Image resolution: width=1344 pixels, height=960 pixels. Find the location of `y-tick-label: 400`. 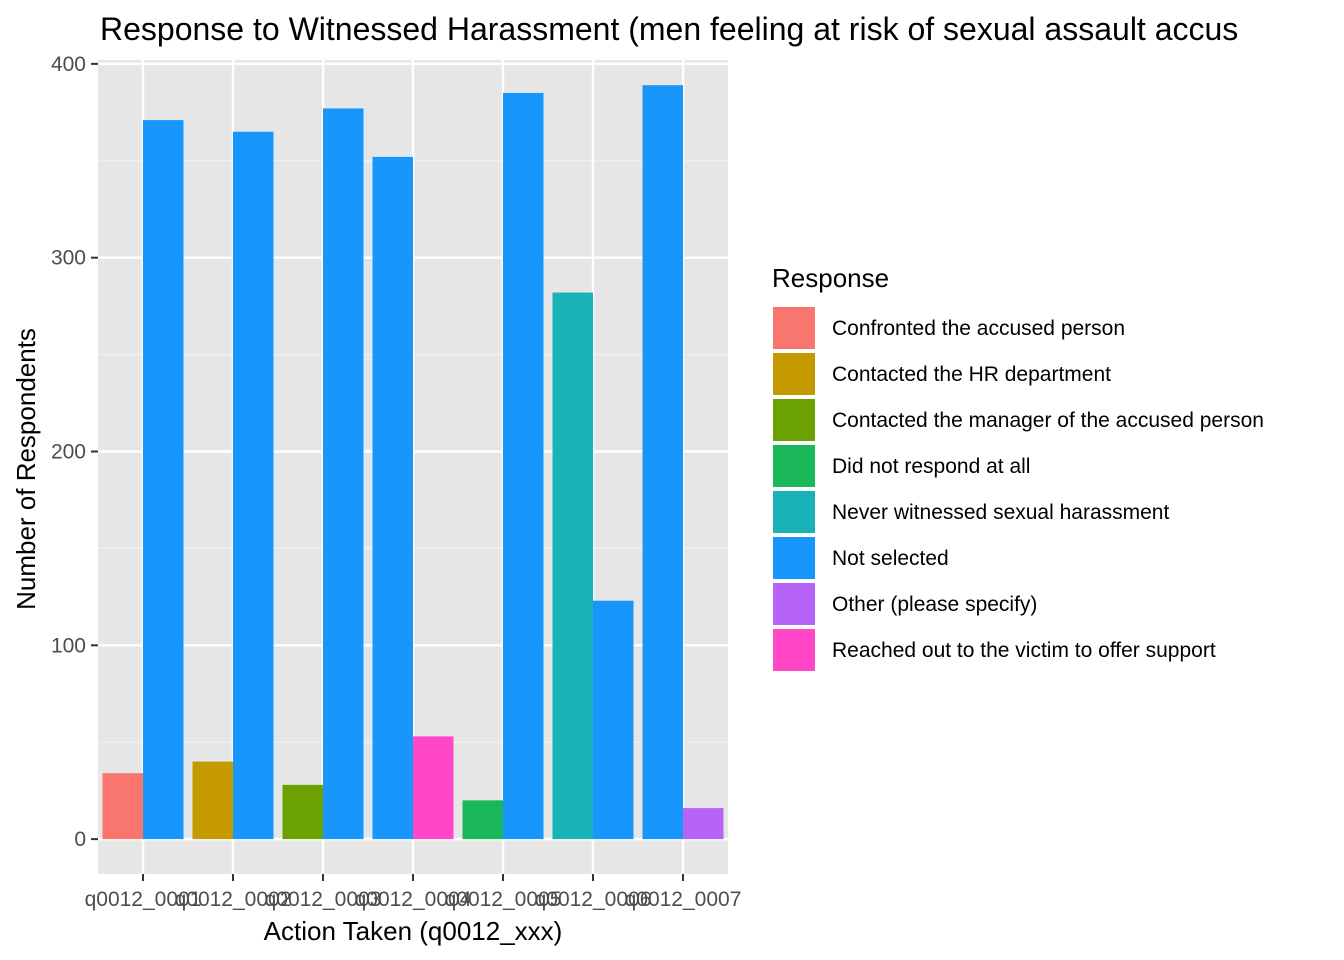

y-tick-label: 400 is located at coordinates (68, 64).